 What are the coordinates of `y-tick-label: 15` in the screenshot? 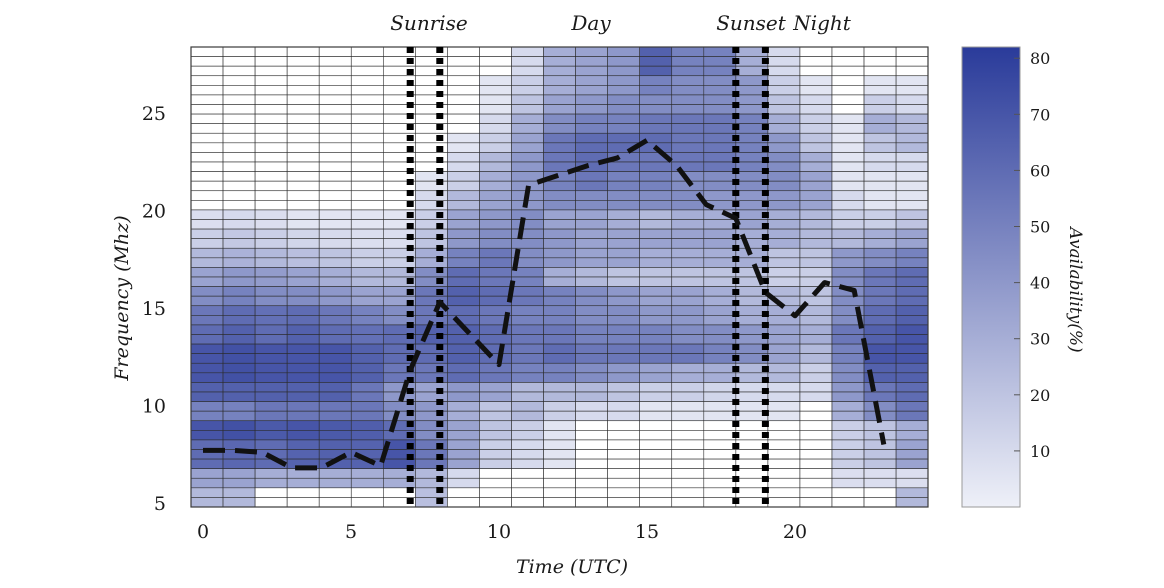 It's located at (154, 309).